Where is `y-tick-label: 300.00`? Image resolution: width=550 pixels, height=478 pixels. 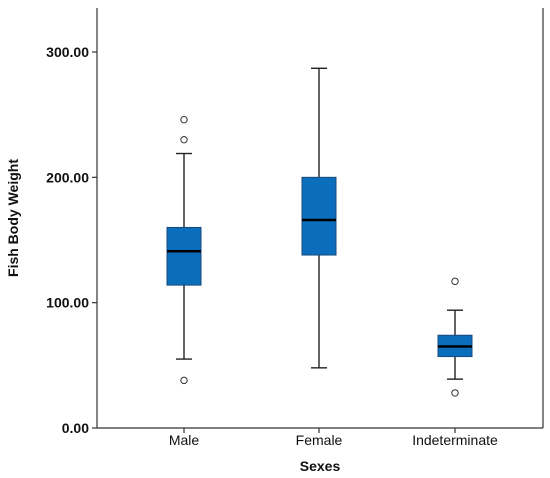
y-tick-label: 300.00 is located at coordinates (67, 52).